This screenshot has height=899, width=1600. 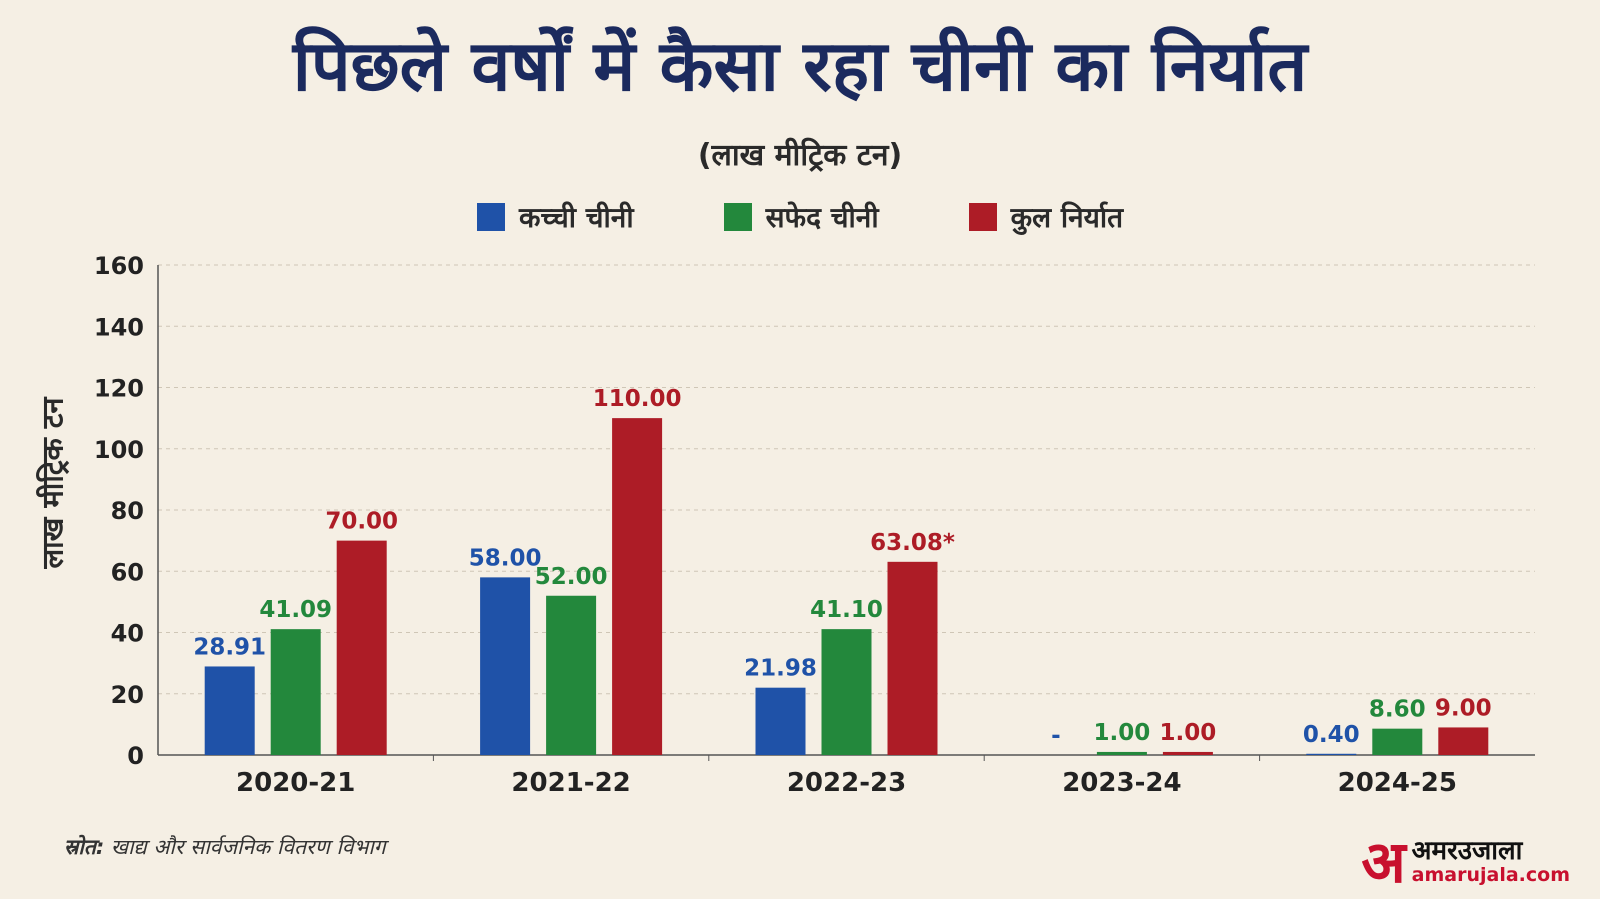 I want to click on data-label: 8.60, so click(x=1397, y=710).